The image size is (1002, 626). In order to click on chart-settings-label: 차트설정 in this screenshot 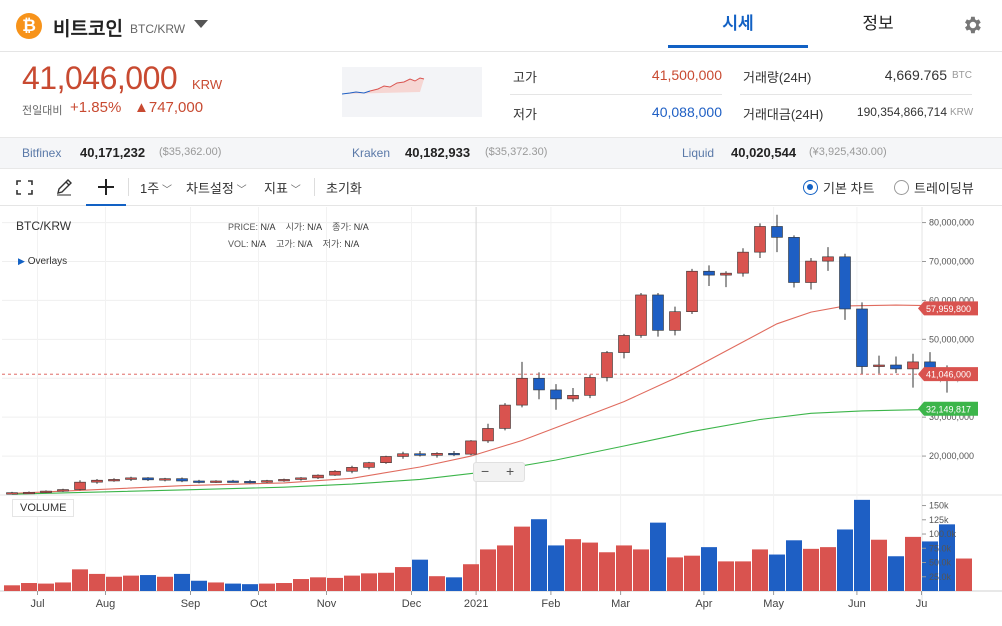, I will do `click(210, 188)`.